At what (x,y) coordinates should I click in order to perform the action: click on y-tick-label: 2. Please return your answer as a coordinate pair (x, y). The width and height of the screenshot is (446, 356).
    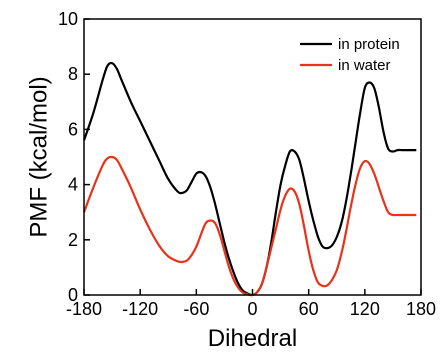
    Looking at the image, I should click on (73, 240).